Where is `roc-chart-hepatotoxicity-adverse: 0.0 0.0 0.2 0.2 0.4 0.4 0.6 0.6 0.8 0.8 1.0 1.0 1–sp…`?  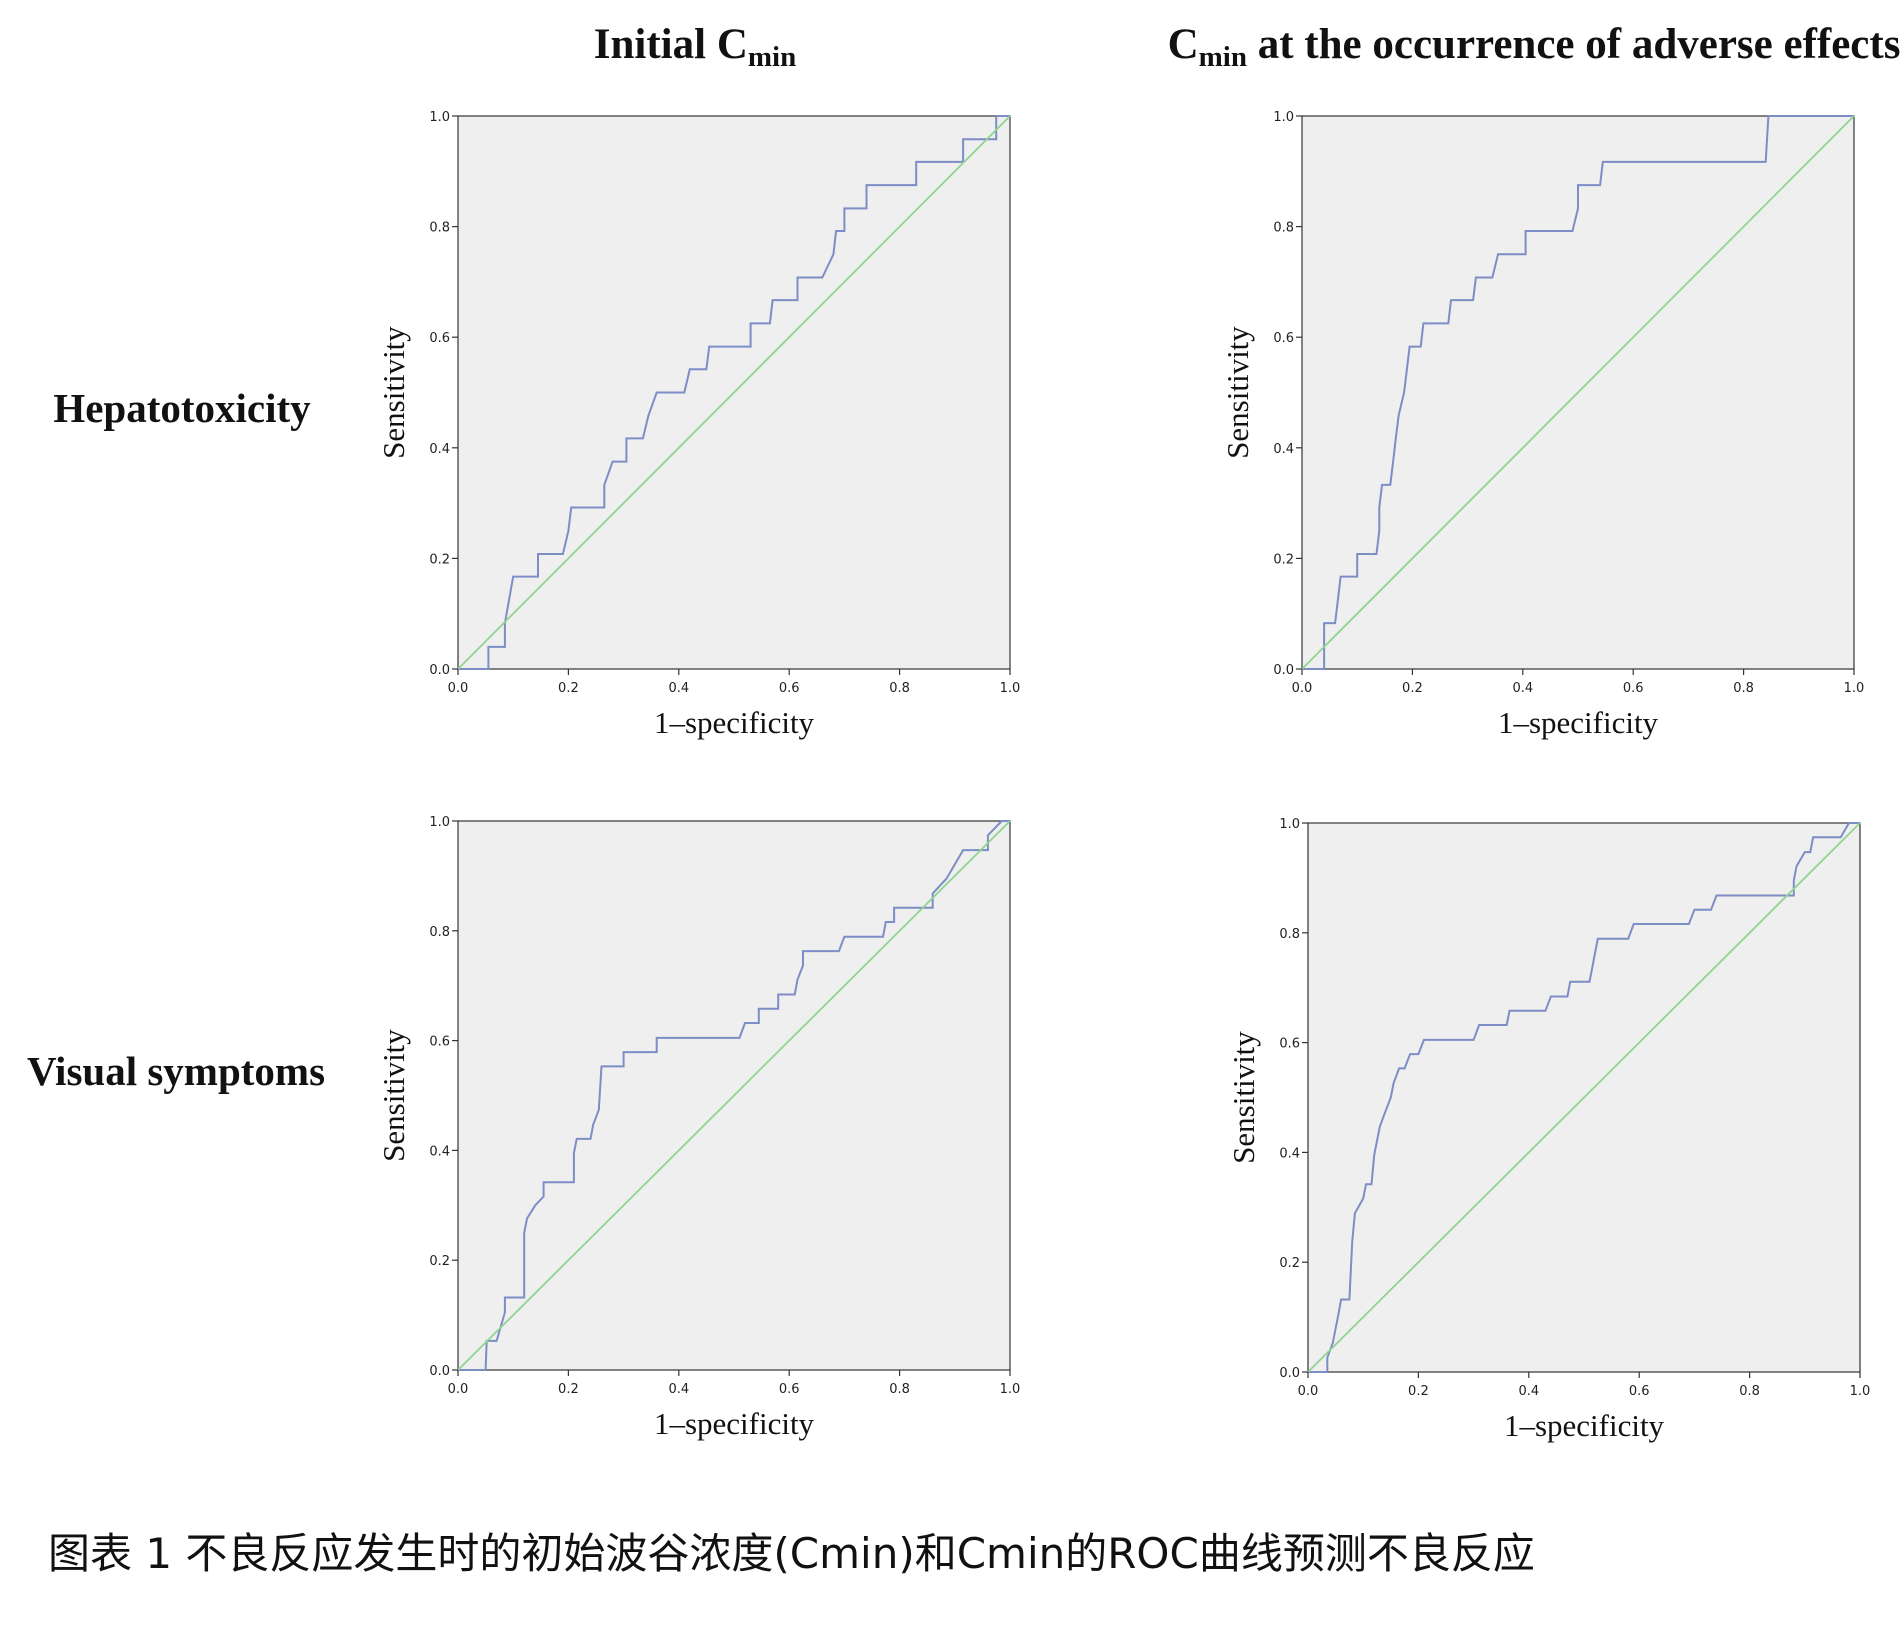 roc-chart-hepatotoxicity-adverse: 0.0 0.0 0.2 0.2 0.4 0.4 0.6 0.6 0.8 0.8 1.0 1.0 1–sp… is located at coordinates (1542, 425).